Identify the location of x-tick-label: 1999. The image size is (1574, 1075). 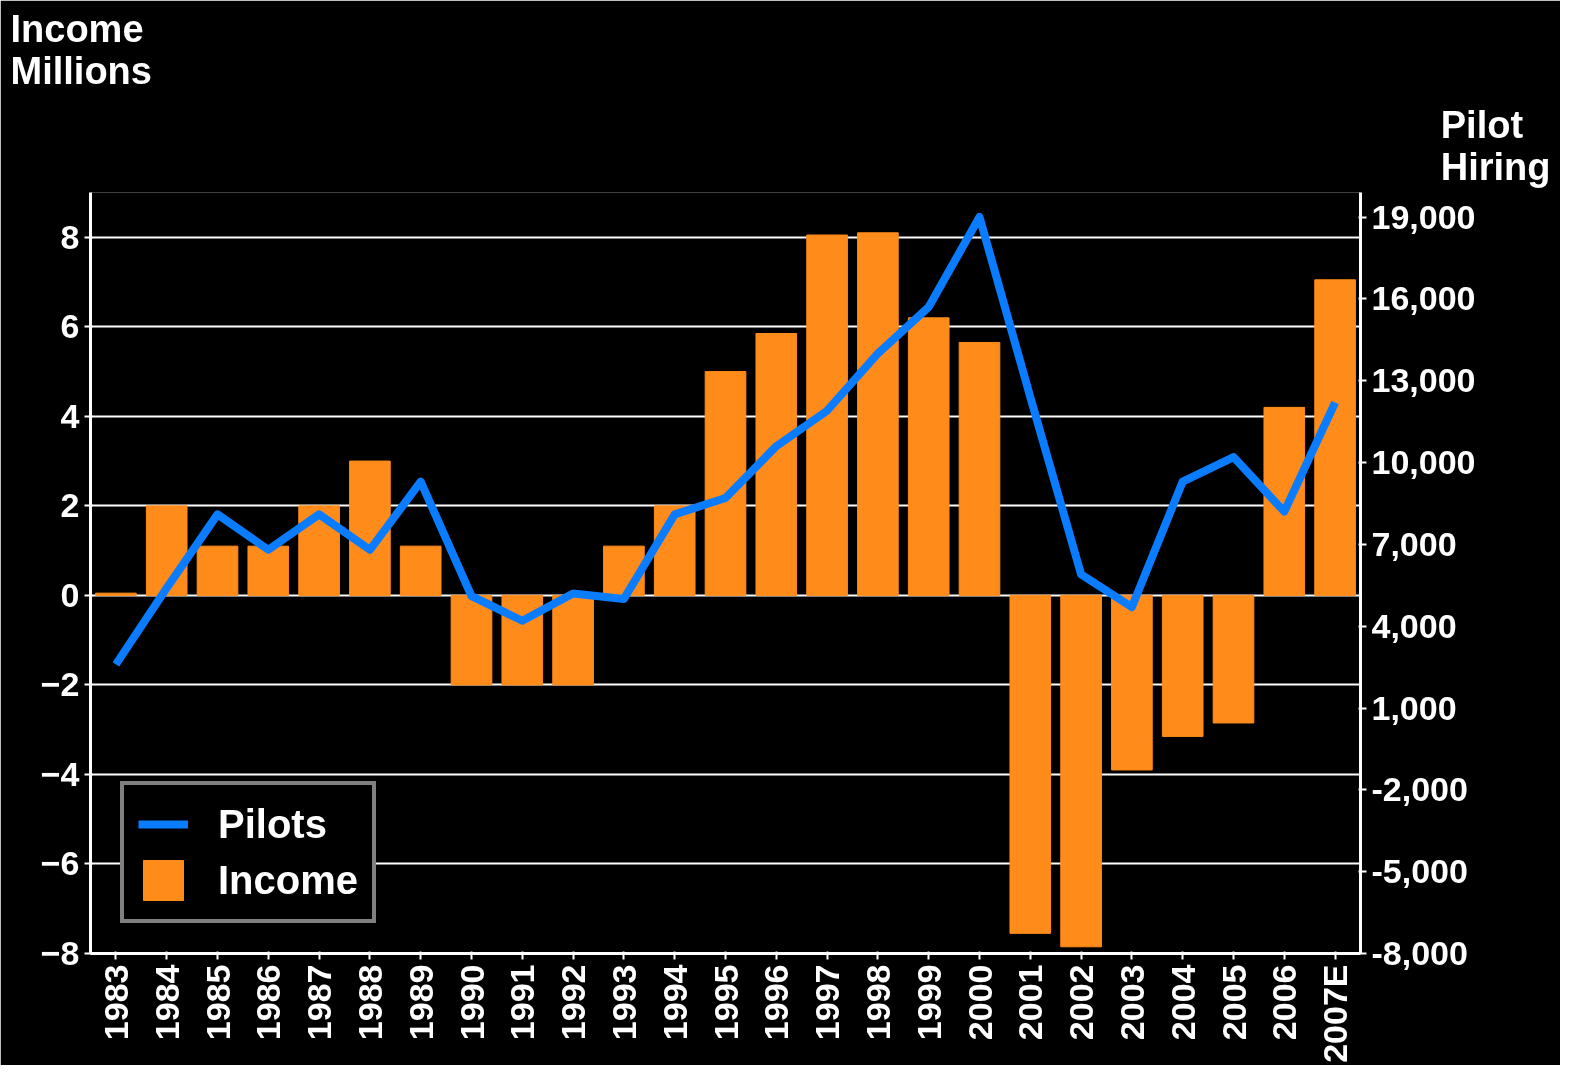
(928, 1002).